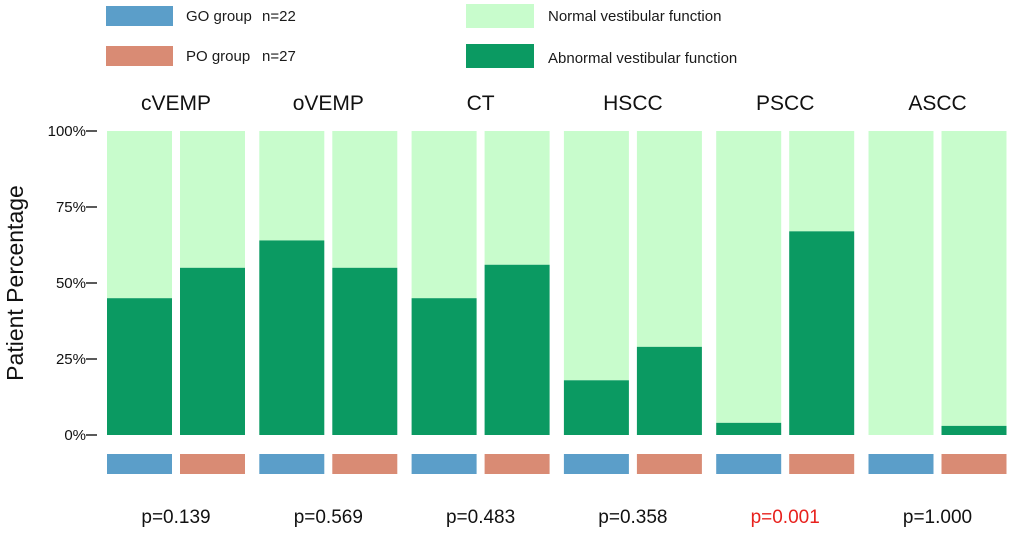 This screenshot has height=538, width=1013. What do you see at coordinates (480, 517) in the screenshot?
I see `p-value-label: p=0.483` at bounding box center [480, 517].